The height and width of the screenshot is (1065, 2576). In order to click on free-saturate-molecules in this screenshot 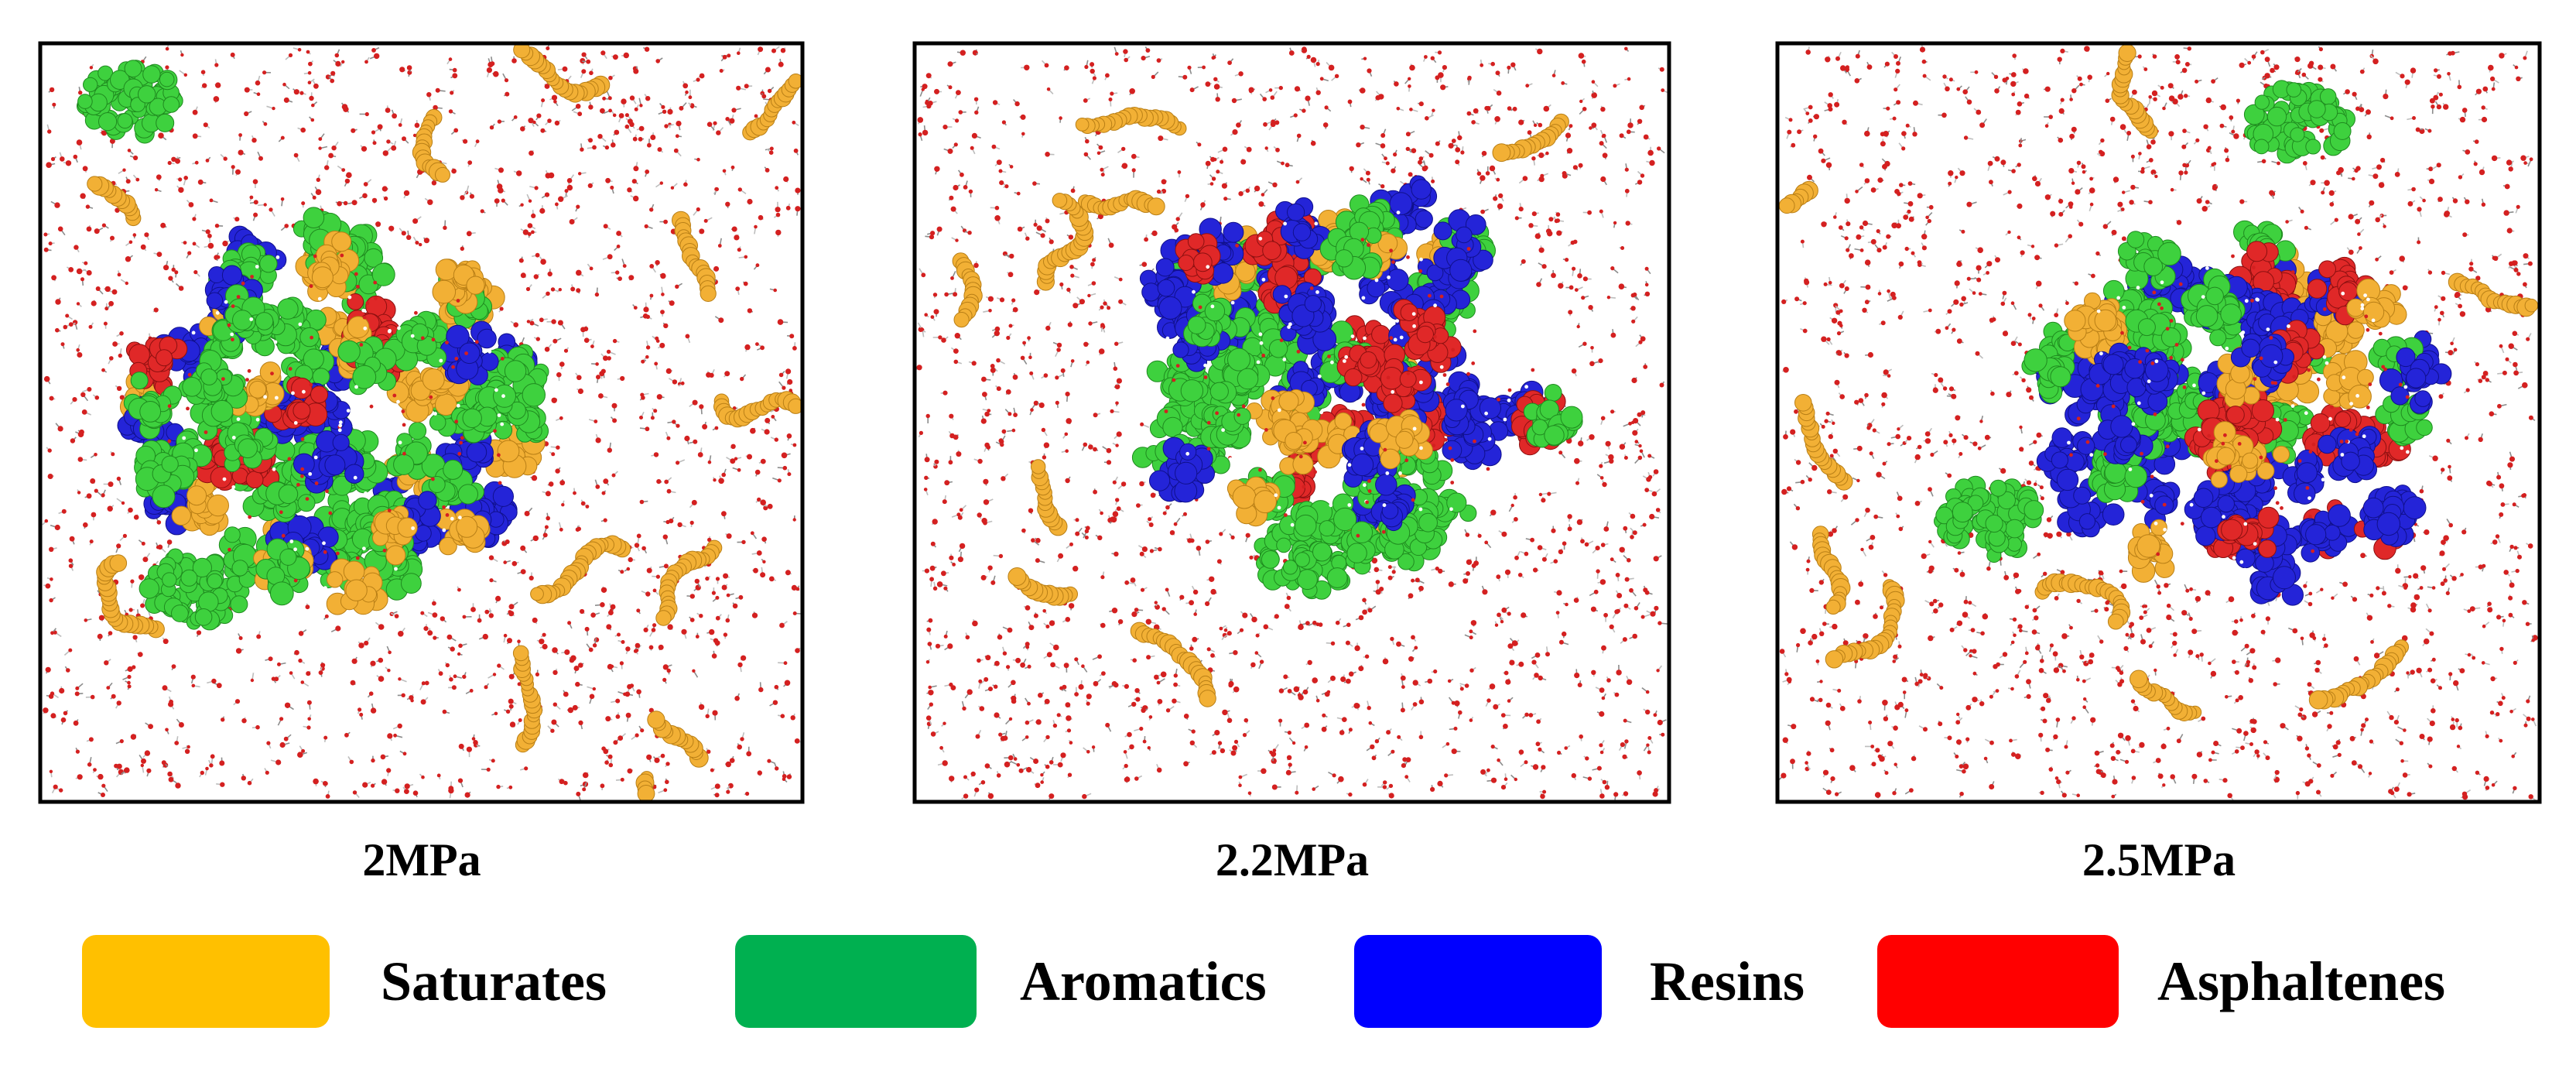, I will do `click(1261, 407)`.